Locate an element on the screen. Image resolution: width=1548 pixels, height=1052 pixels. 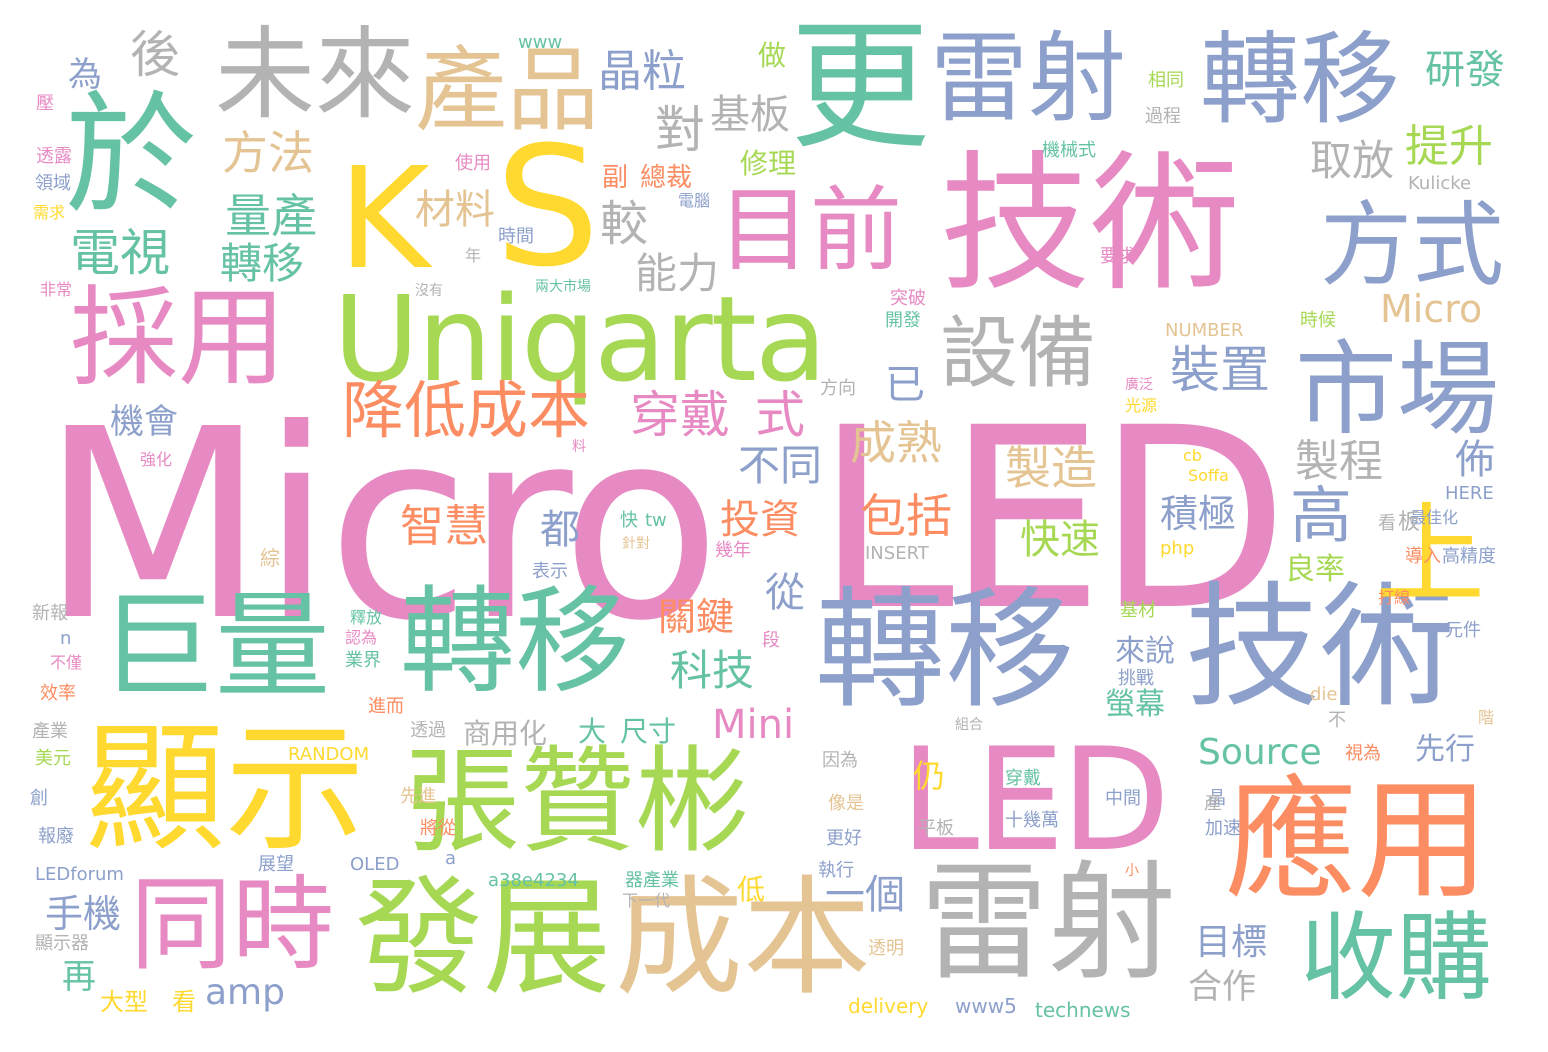
word-lingyu: 領域 is located at coordinates (53, 183).